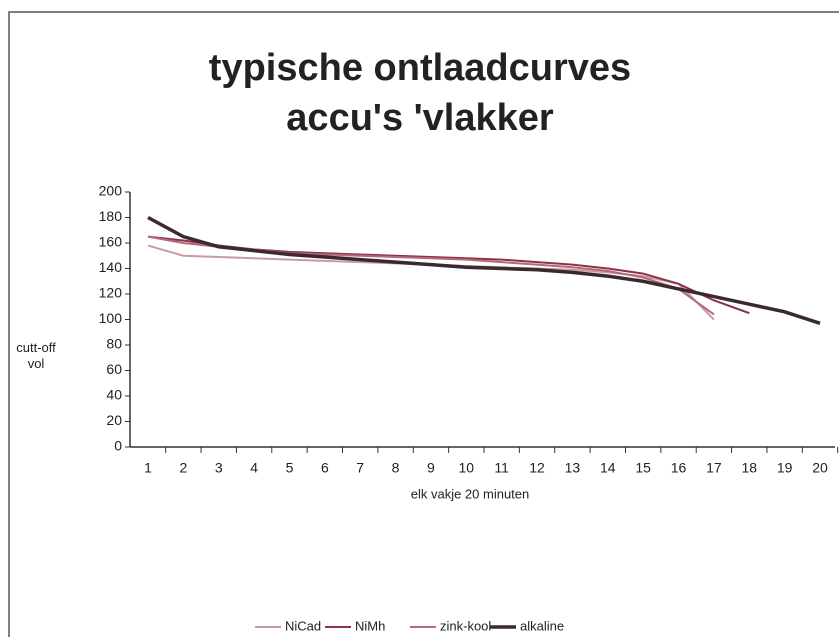  I want to click on x-tick-label: 8, so click(396, 468).